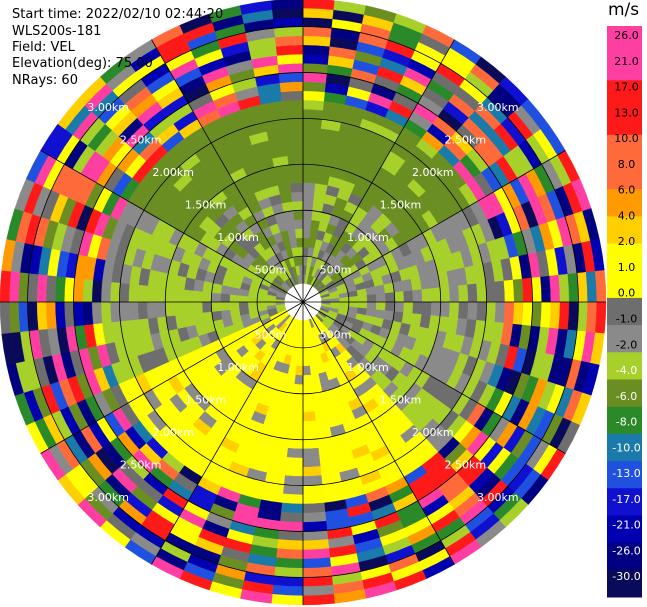  What do you see at coordinates (626, 61) in the screenshot?
I see `colorbar-tick-label: 21.0` at bounding box center [626, 61].